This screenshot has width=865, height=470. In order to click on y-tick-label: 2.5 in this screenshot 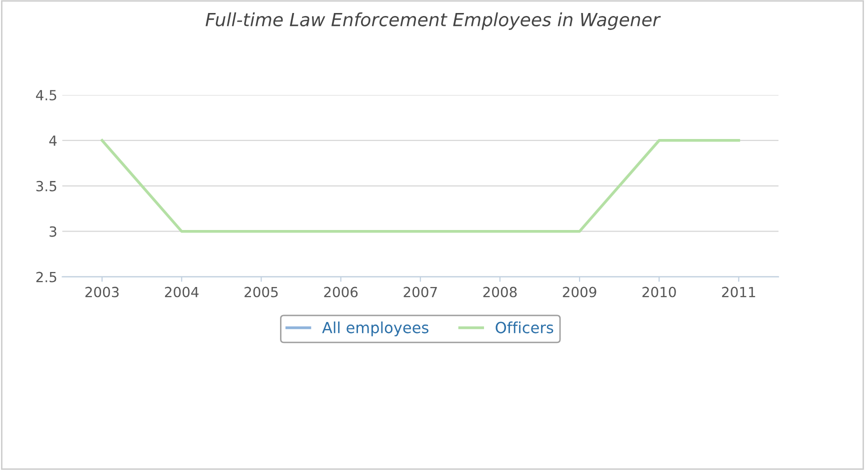, I will do `click(46, 277)`.